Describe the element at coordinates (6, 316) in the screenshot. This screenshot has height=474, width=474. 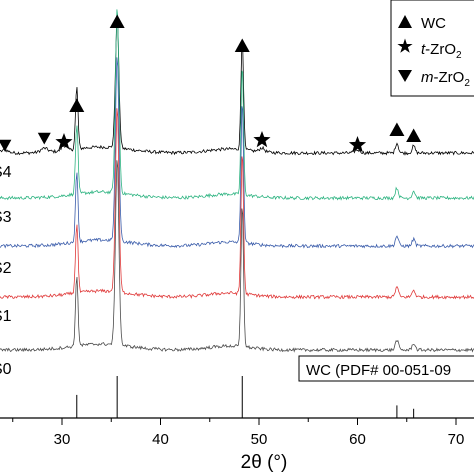
I see `series-label-s1: S1` at that location.